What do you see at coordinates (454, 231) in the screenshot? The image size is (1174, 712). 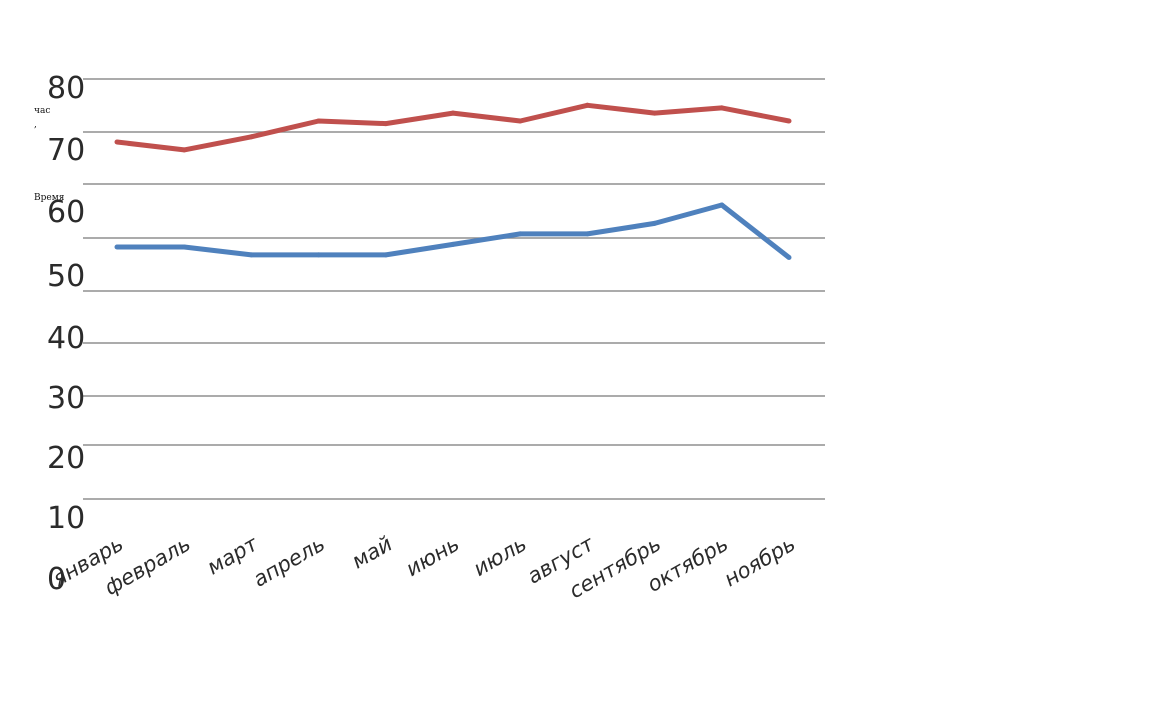 I see `series-line` at bounding box center [454, 231].